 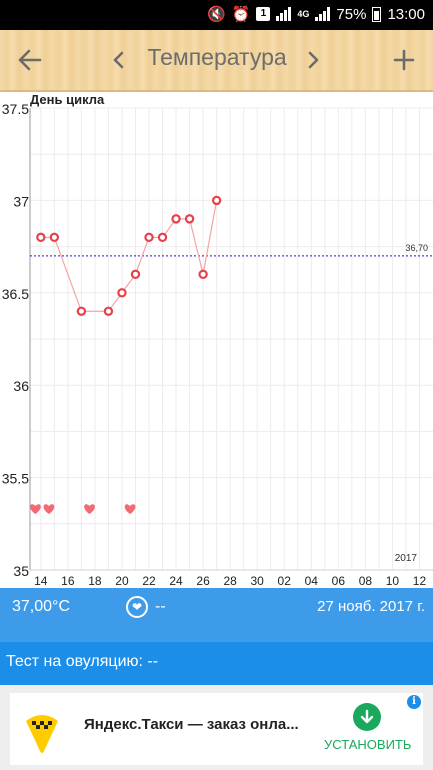 I want to click on x-tick-label: 14, so click(x=41, y=581).